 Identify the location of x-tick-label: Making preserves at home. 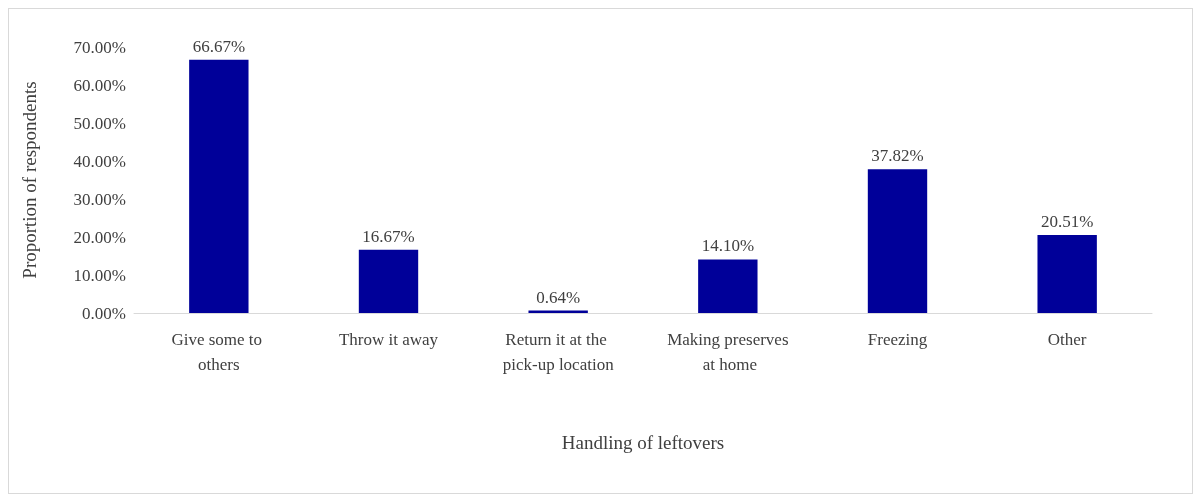
(728, 352).